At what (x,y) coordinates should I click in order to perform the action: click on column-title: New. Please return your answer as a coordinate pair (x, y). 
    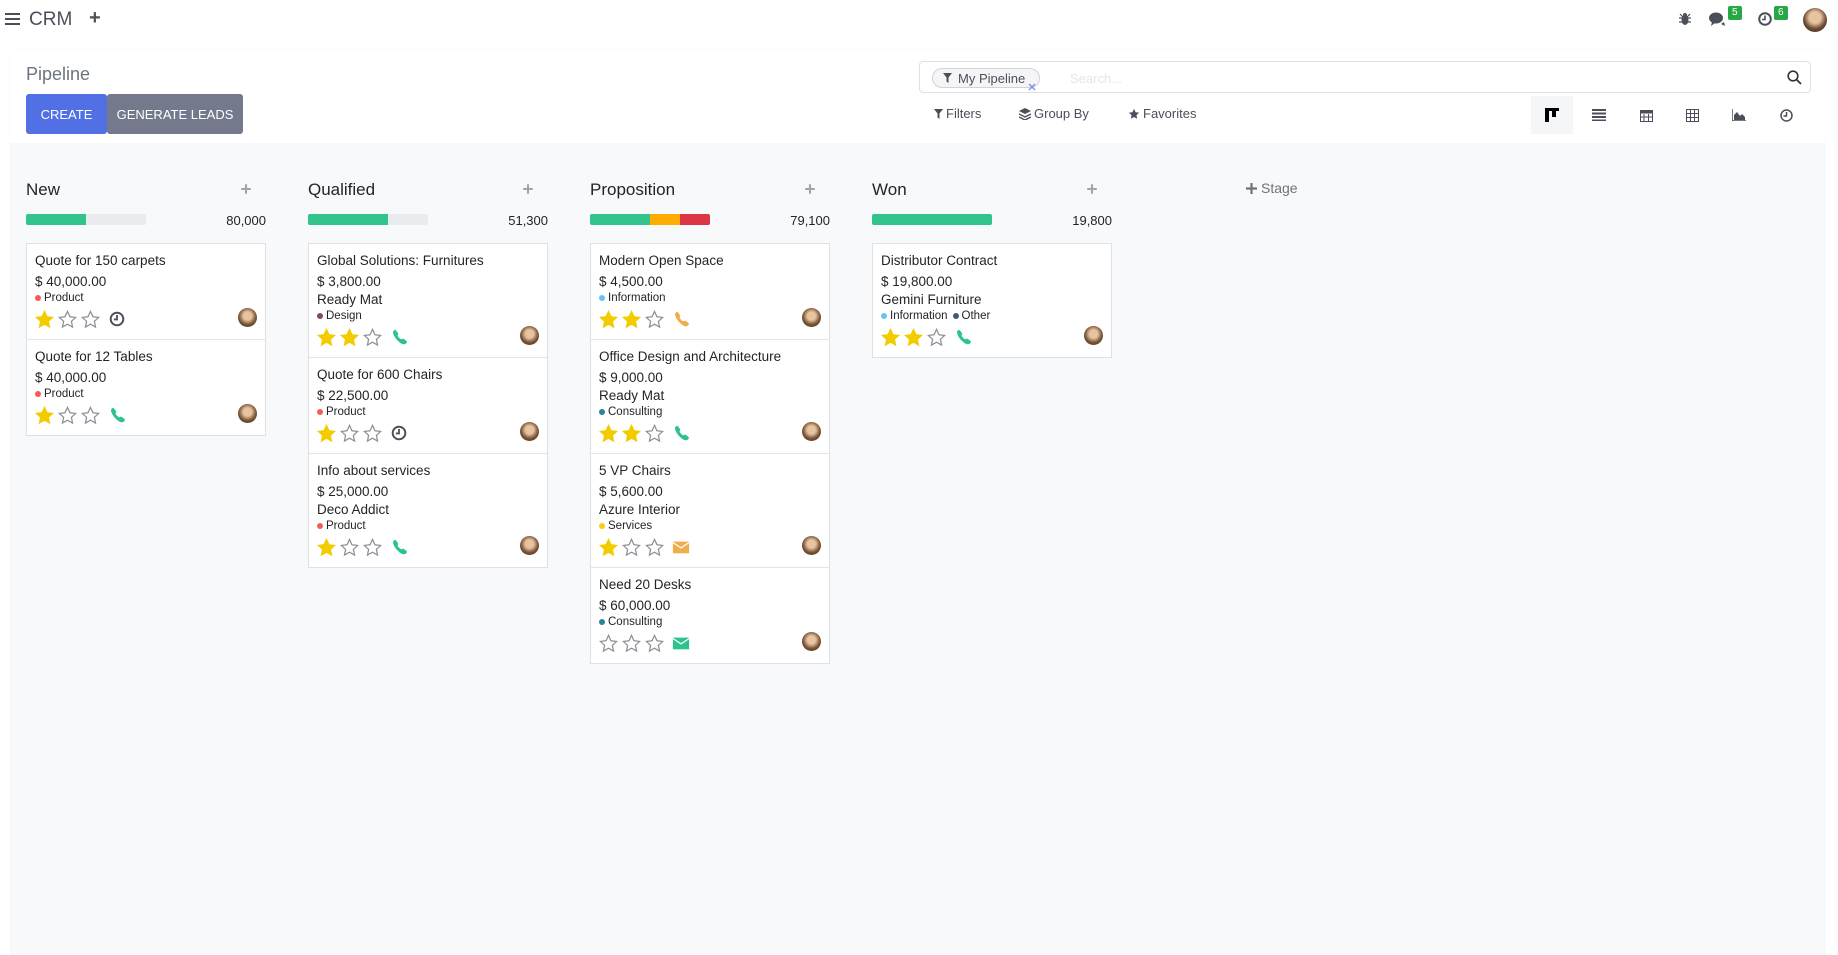
    Looking at the image, I should click on (43, 189).